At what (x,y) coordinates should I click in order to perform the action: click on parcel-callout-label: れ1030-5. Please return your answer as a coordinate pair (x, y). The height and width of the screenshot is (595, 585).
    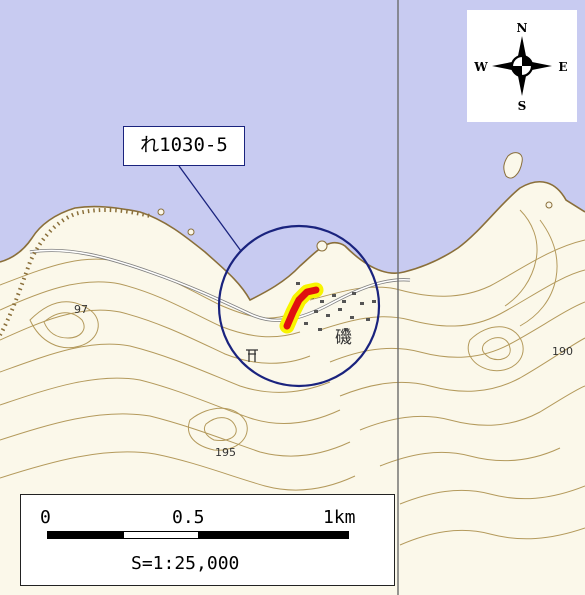
    Looking at the image, I should click on (184, 146).